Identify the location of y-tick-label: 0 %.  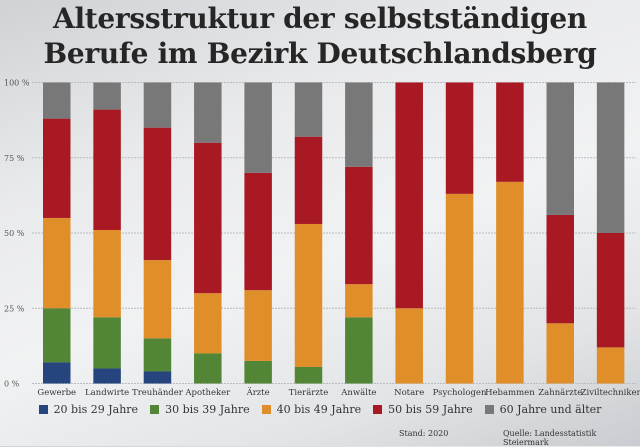
(12, 384).